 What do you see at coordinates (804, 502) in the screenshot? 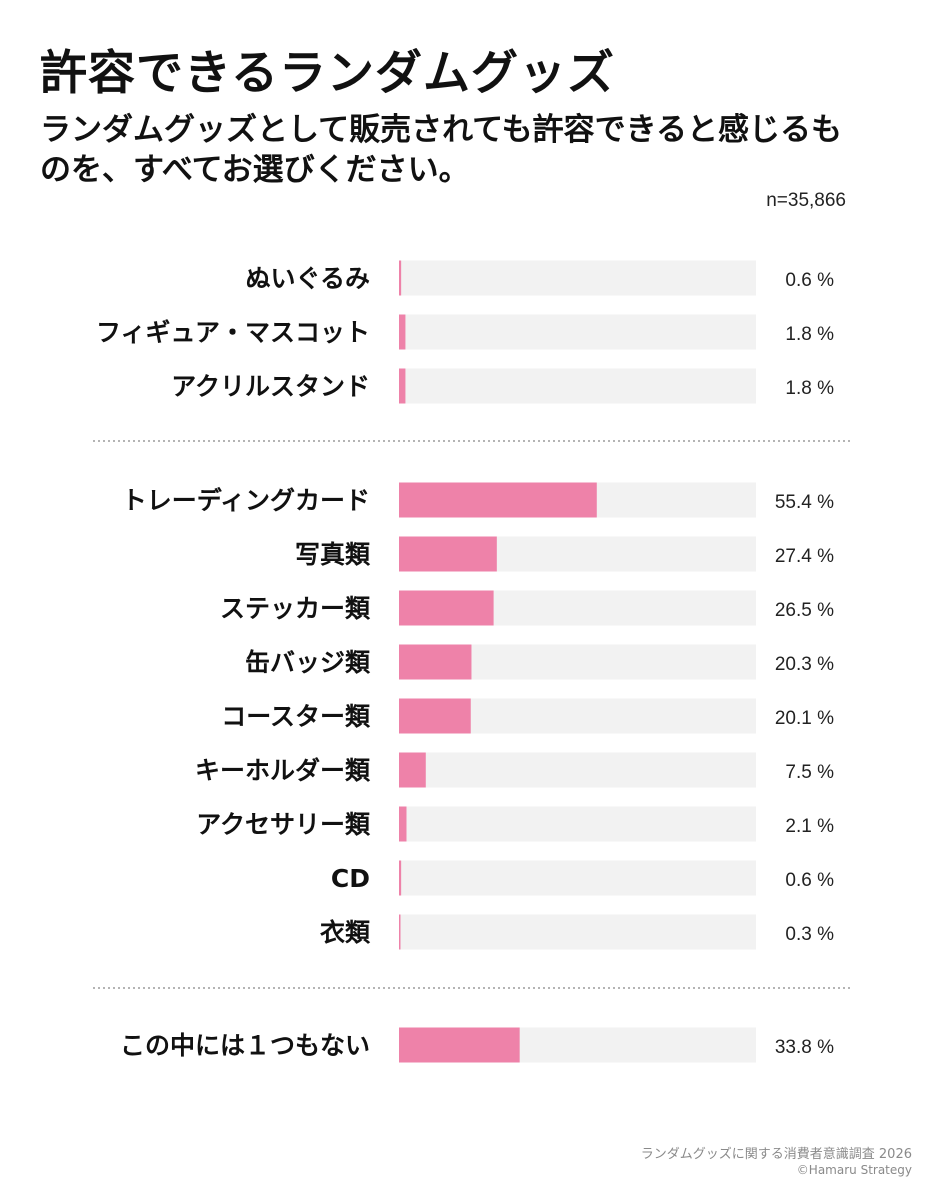
I see `value-label: 55.4 %` at bounding box center [804, 502].